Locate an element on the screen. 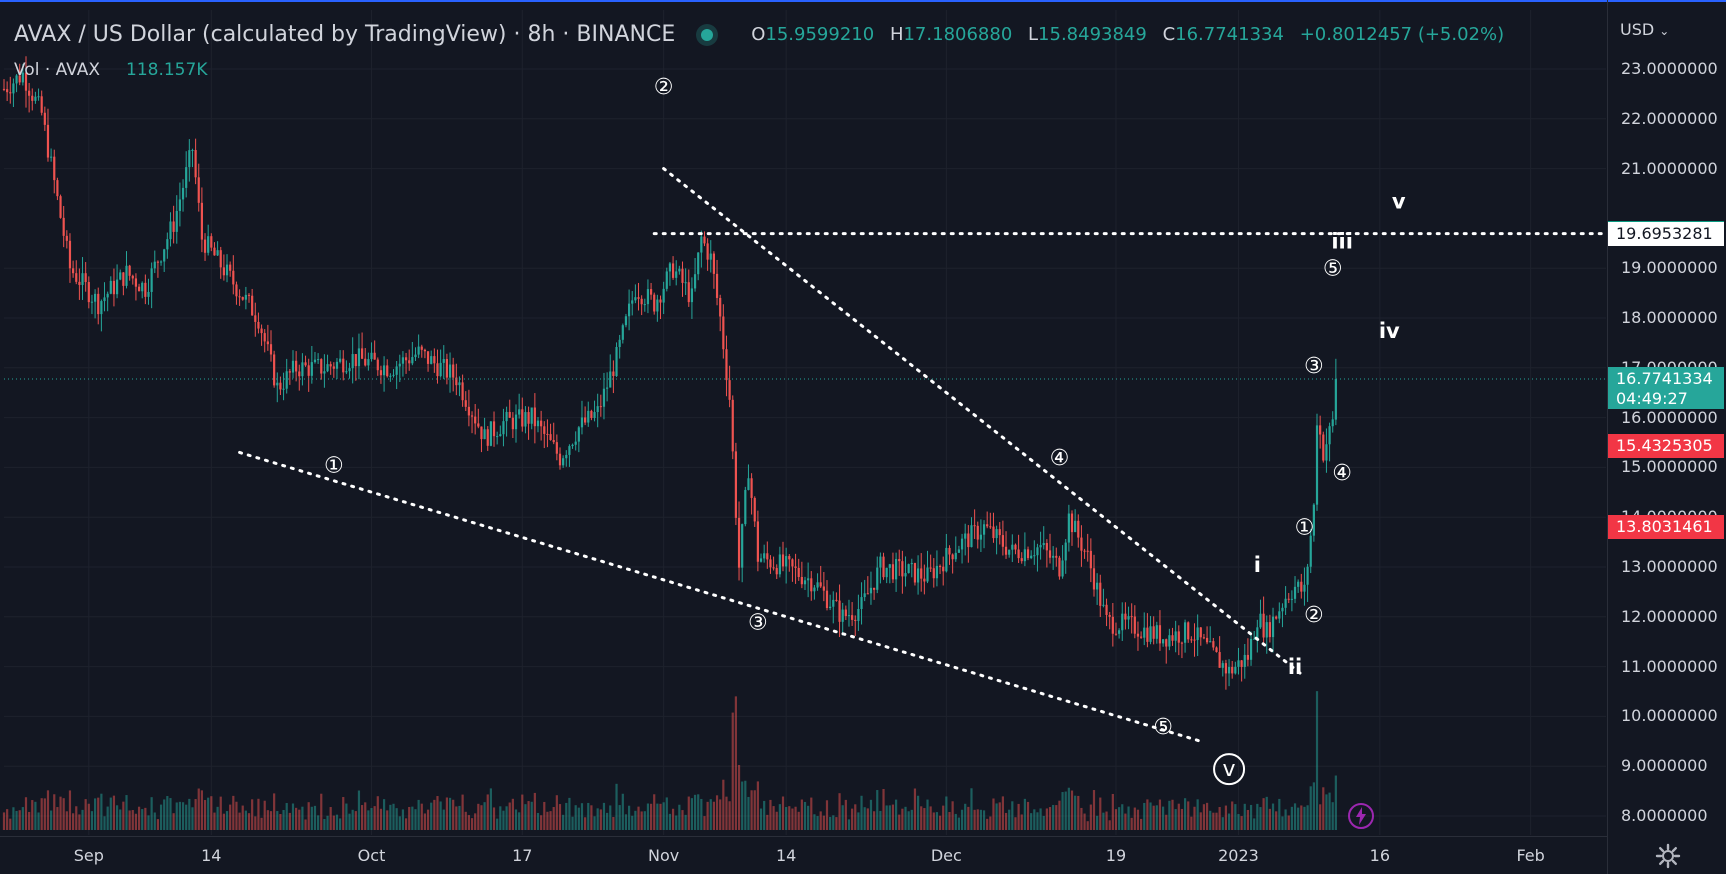  currency-selector: USD ⌄ is located at coordinates (1644, 29).